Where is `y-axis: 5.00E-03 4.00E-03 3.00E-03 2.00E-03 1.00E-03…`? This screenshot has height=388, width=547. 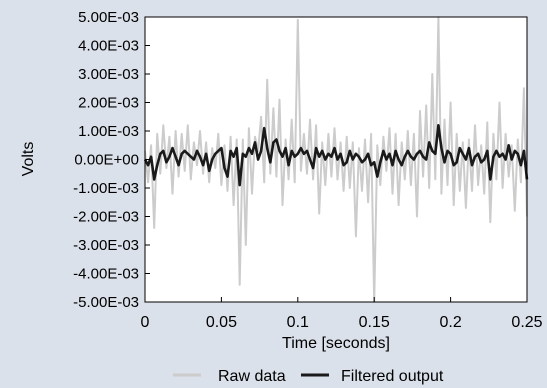
y-axis: 5.00E-03 4.00E-03 3.00E-03 2.00E-03 1.00E-03… is located at coordinates (111, 160).